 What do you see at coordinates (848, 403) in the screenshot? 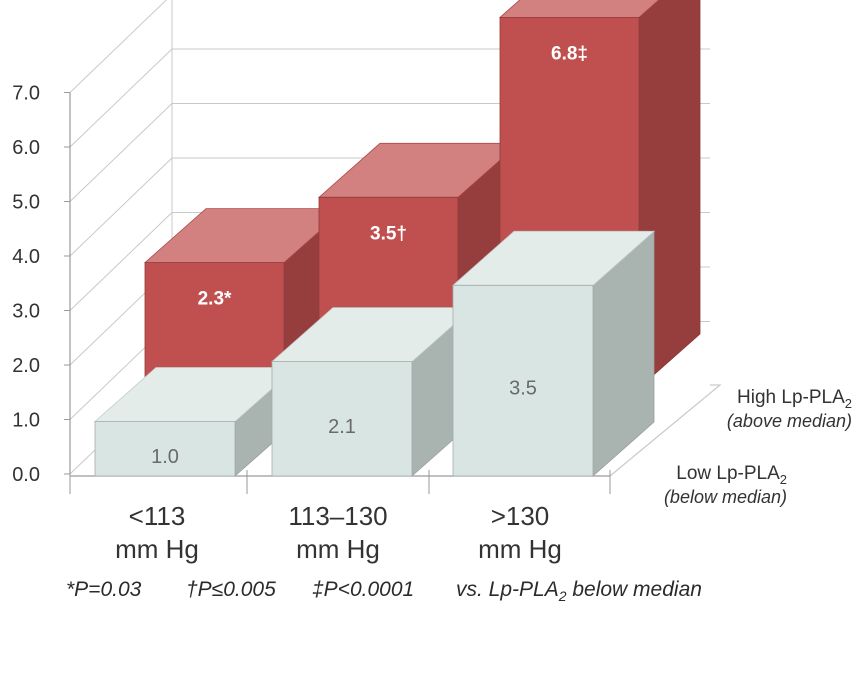
I see `high-series-label-subscript: 2` at bounding box center [848, 403].